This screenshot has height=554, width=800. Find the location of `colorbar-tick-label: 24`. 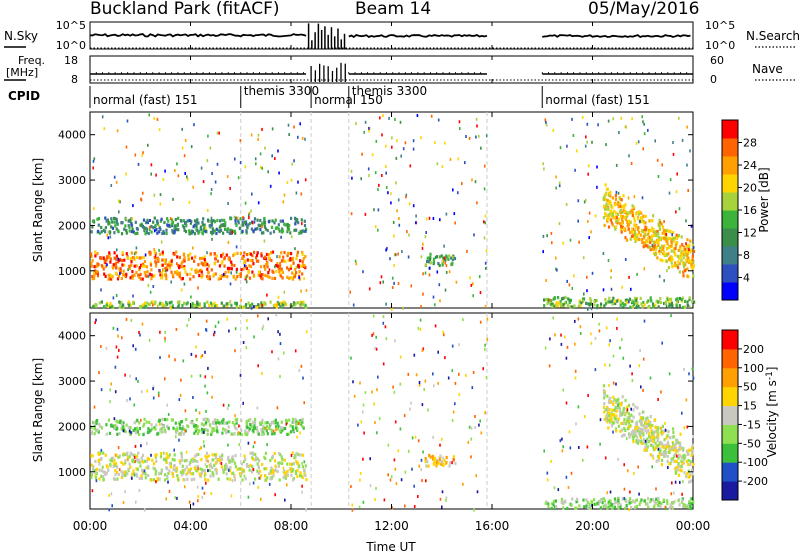

colorbar-tick-label: 24 is located at coordinates (750, 165).